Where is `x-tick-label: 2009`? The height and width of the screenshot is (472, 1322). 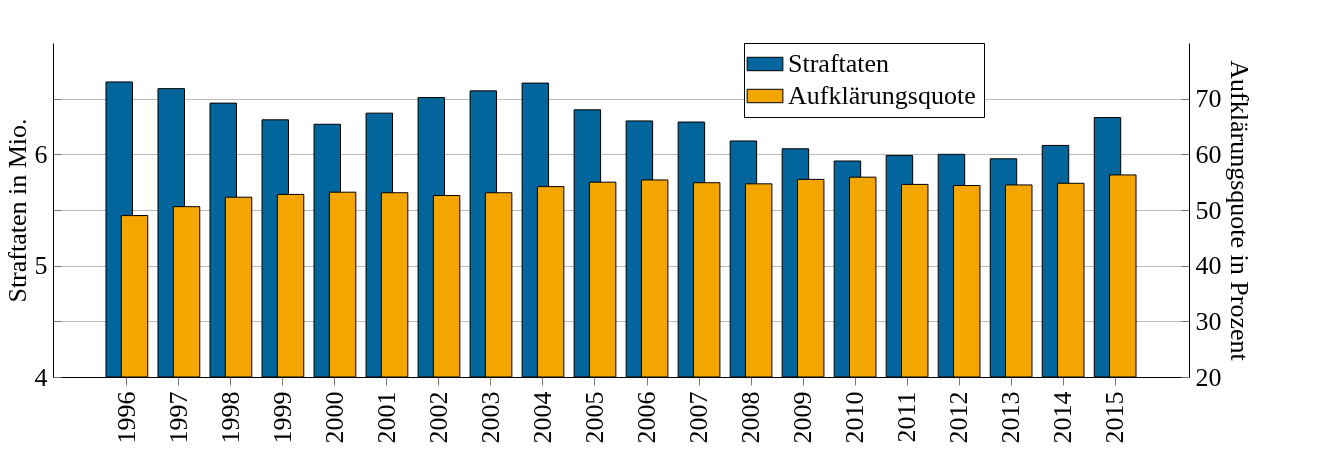 x-tick-label: 2009 is located at coordinates (803, 417).